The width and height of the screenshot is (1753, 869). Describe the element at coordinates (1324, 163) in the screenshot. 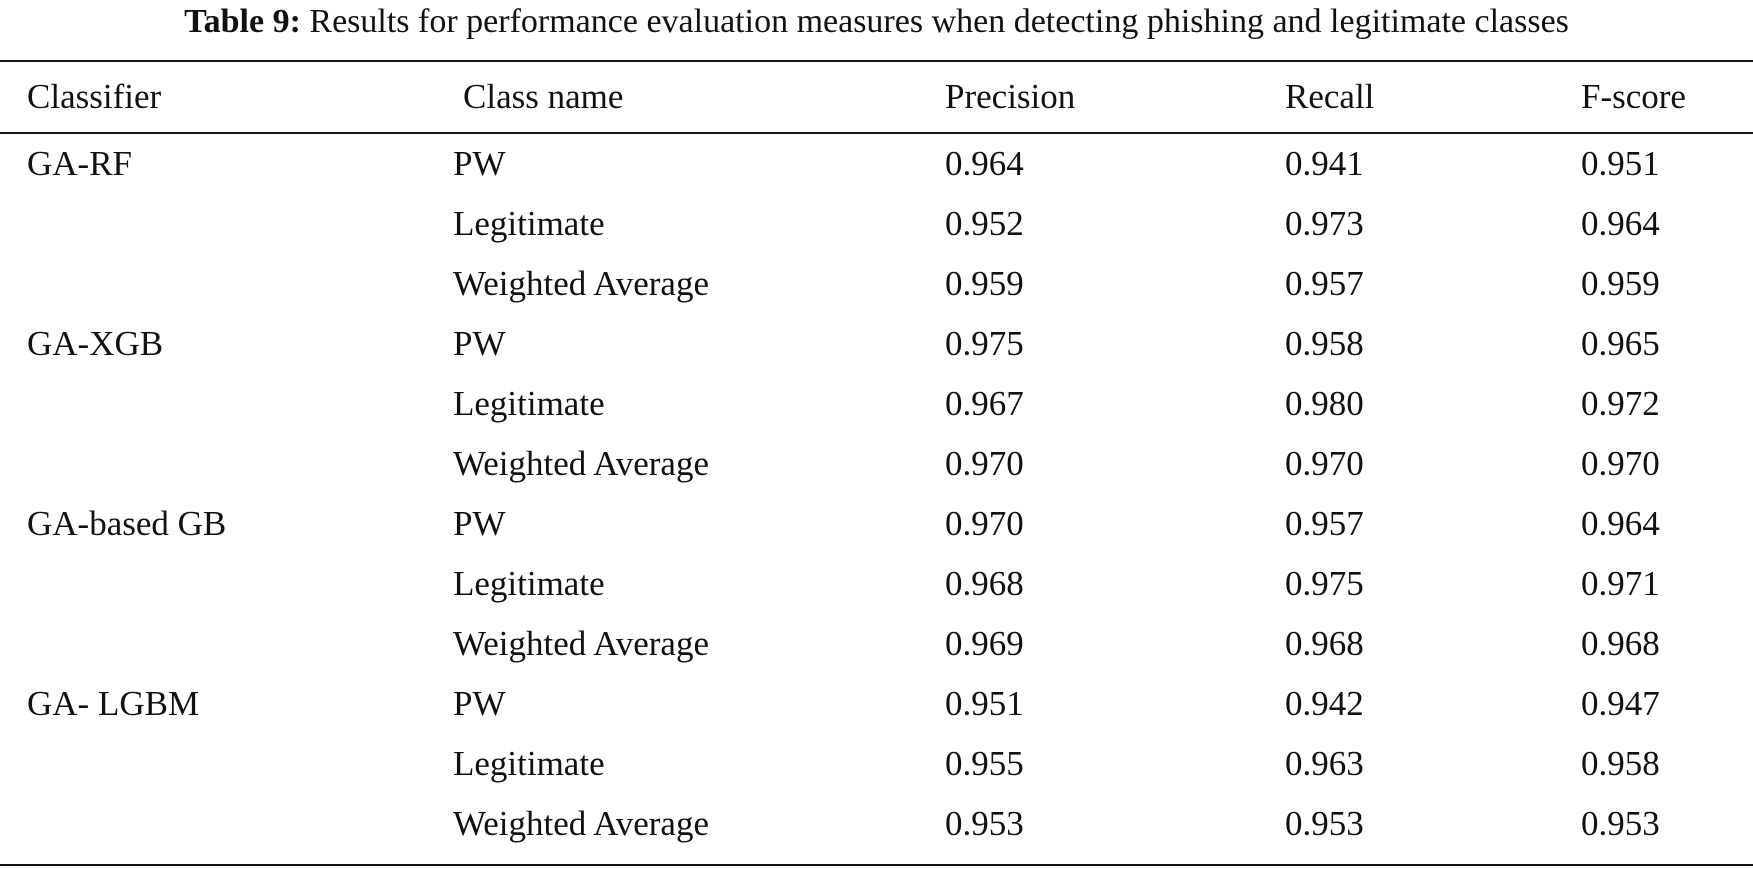

I see `cell-recall: 0.941` at that location.